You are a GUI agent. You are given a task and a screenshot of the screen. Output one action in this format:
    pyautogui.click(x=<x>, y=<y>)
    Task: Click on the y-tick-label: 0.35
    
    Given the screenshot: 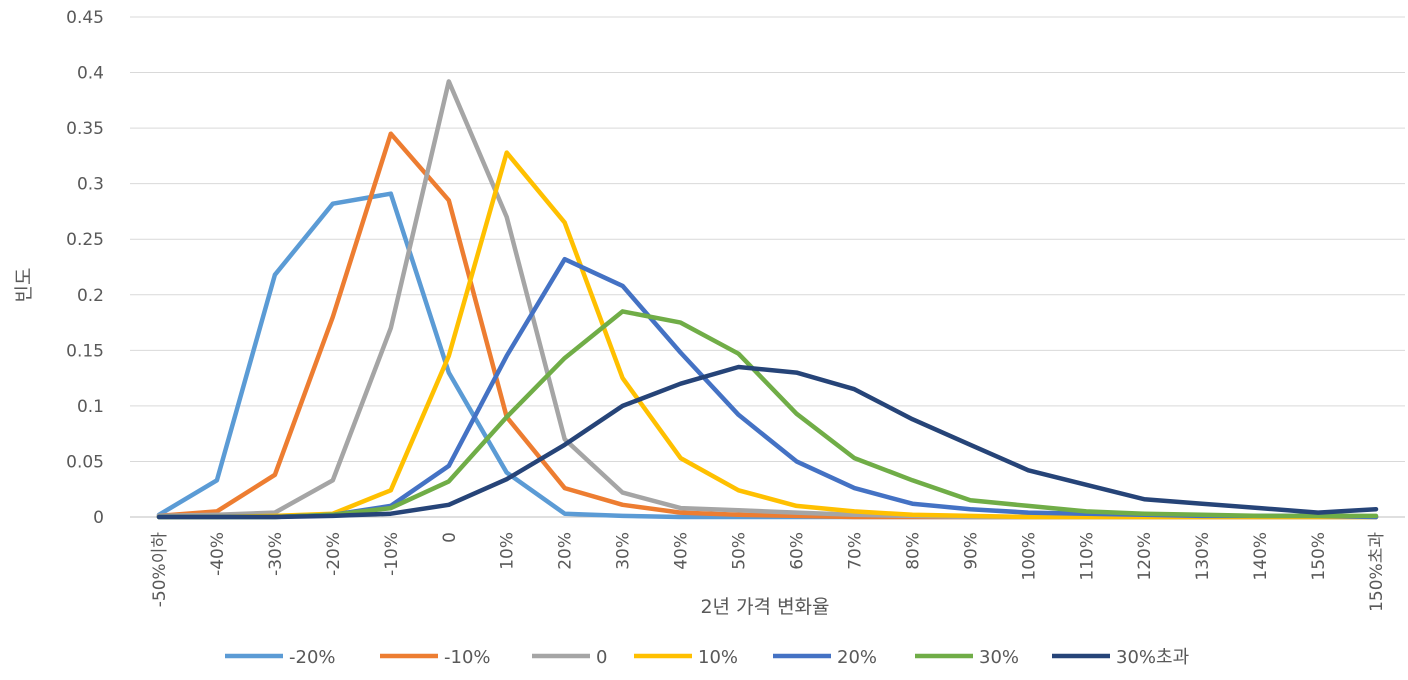 What is the action you would take?
    pyautogui.click(x=85, y=129)
    